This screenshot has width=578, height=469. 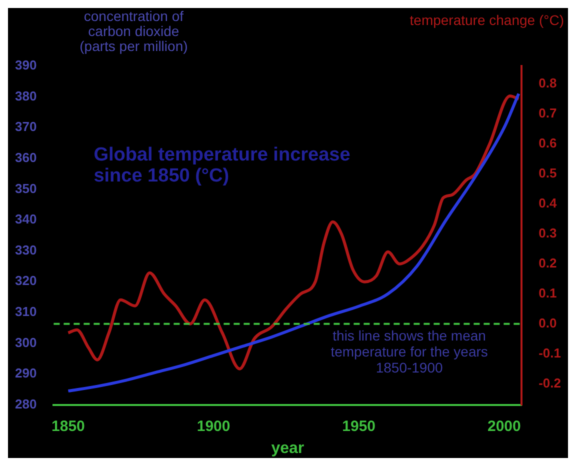 I want to click on y-tick-label: 350, so click(x=25, y=188).